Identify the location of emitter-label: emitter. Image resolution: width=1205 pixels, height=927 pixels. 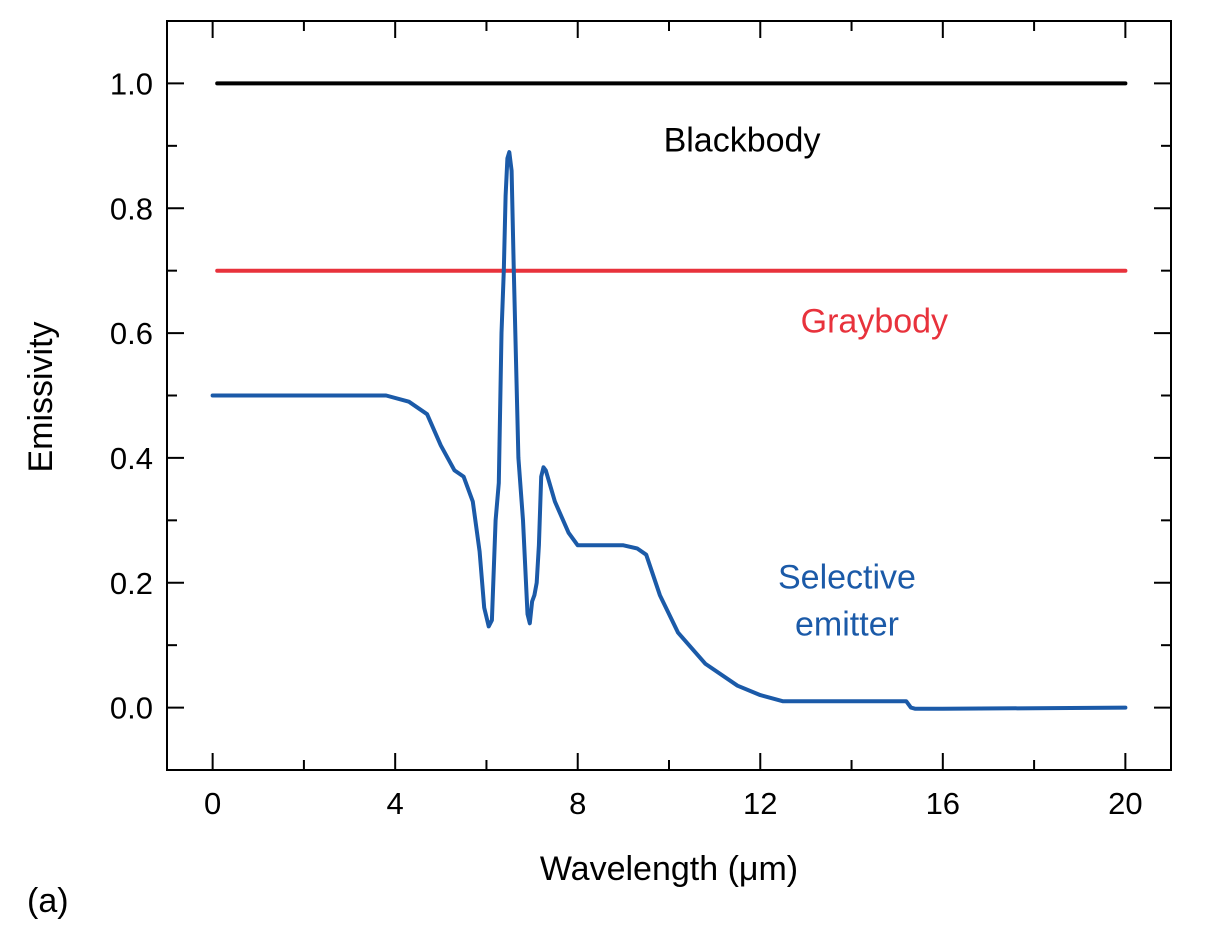
(847, 624).